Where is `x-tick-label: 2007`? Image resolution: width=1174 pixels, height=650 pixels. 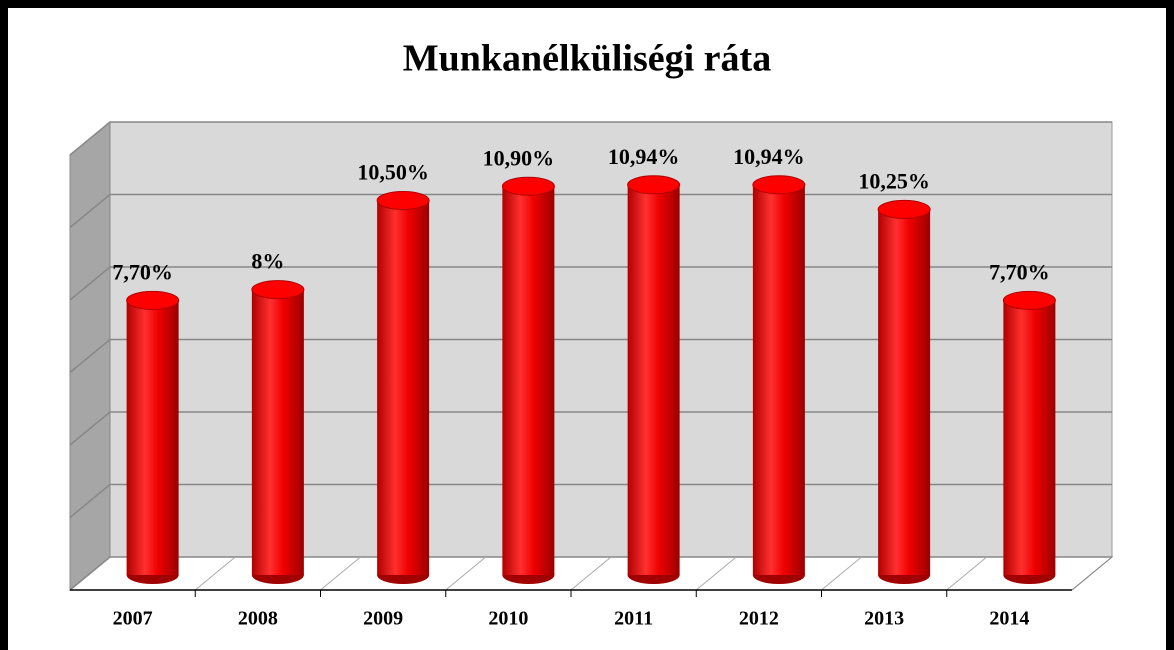
x-tick-label: 2007 is located at coordinates (133, 619).